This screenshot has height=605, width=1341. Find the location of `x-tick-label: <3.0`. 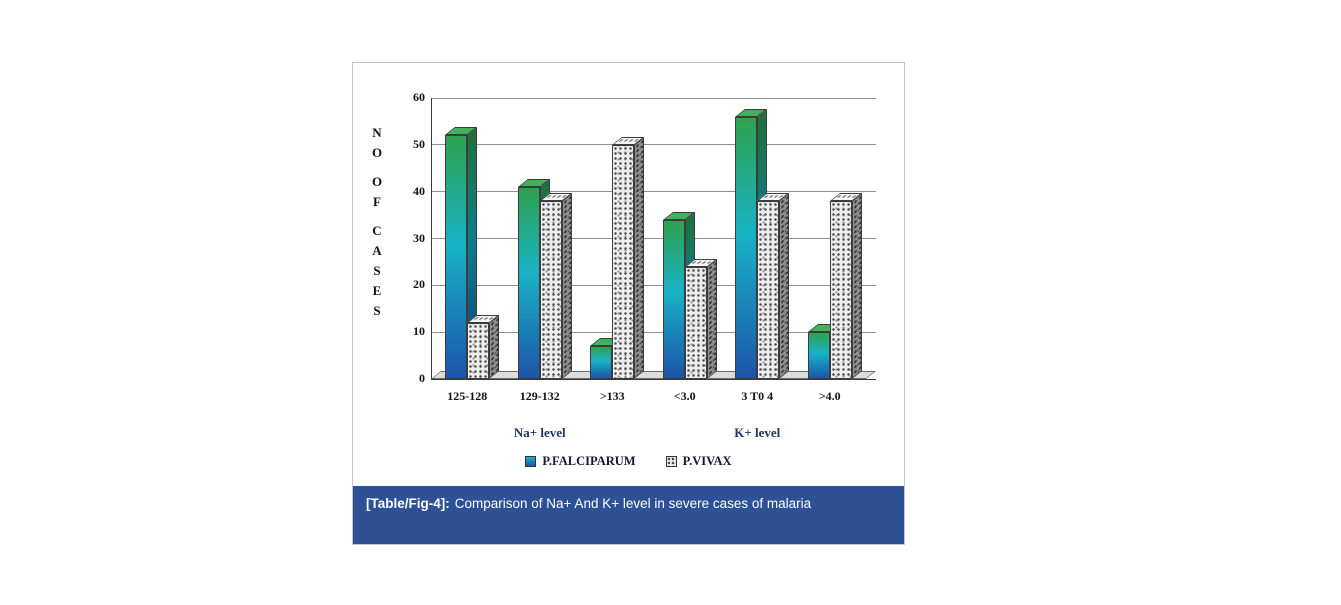

x-tick-label: <3.0 is located at coordinates (684, 396).